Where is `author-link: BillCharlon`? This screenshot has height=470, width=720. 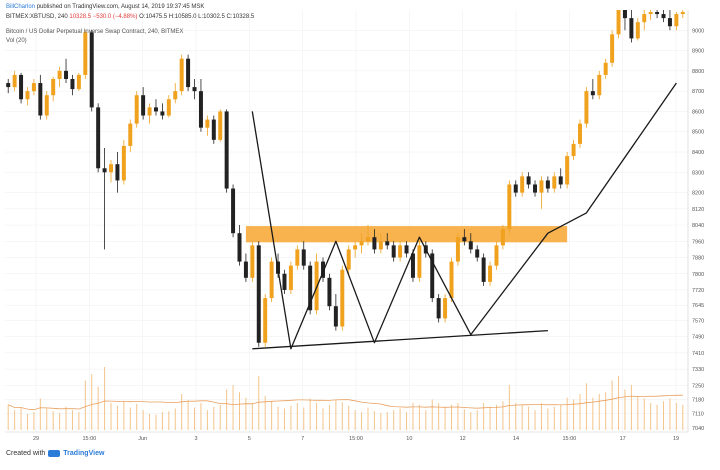 author-link: BillCharlon is located at coordinates (21, 7).